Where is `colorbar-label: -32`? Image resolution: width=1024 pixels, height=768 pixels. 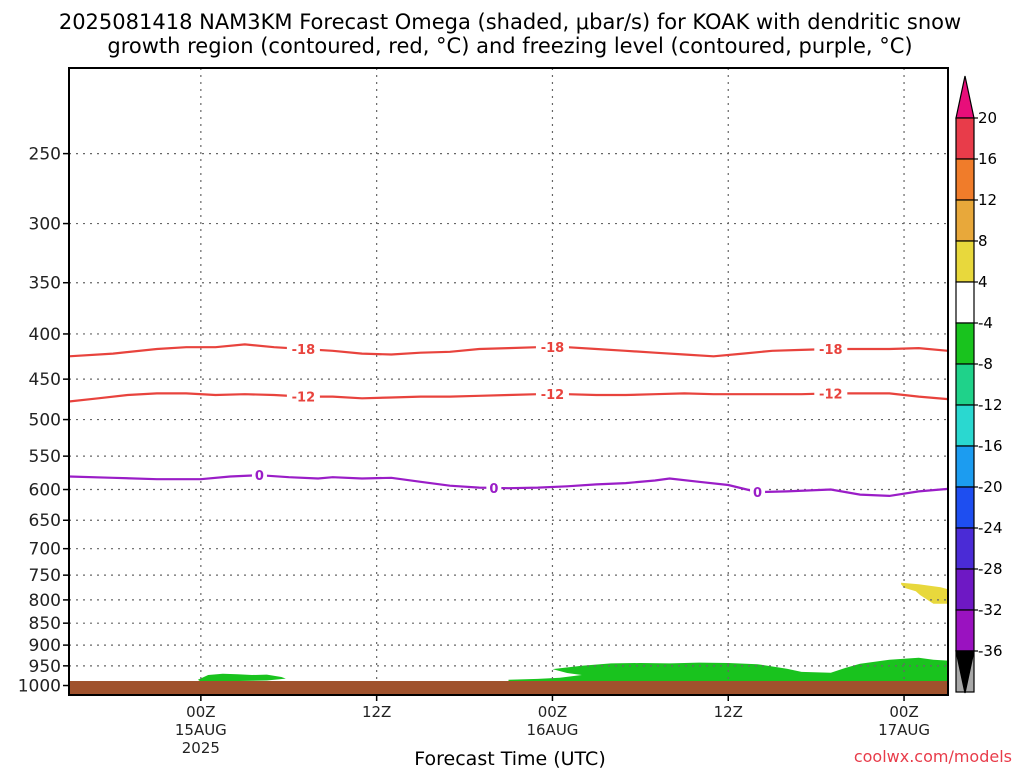 colorbar-label: -32 is located at coordinates (990, 610).